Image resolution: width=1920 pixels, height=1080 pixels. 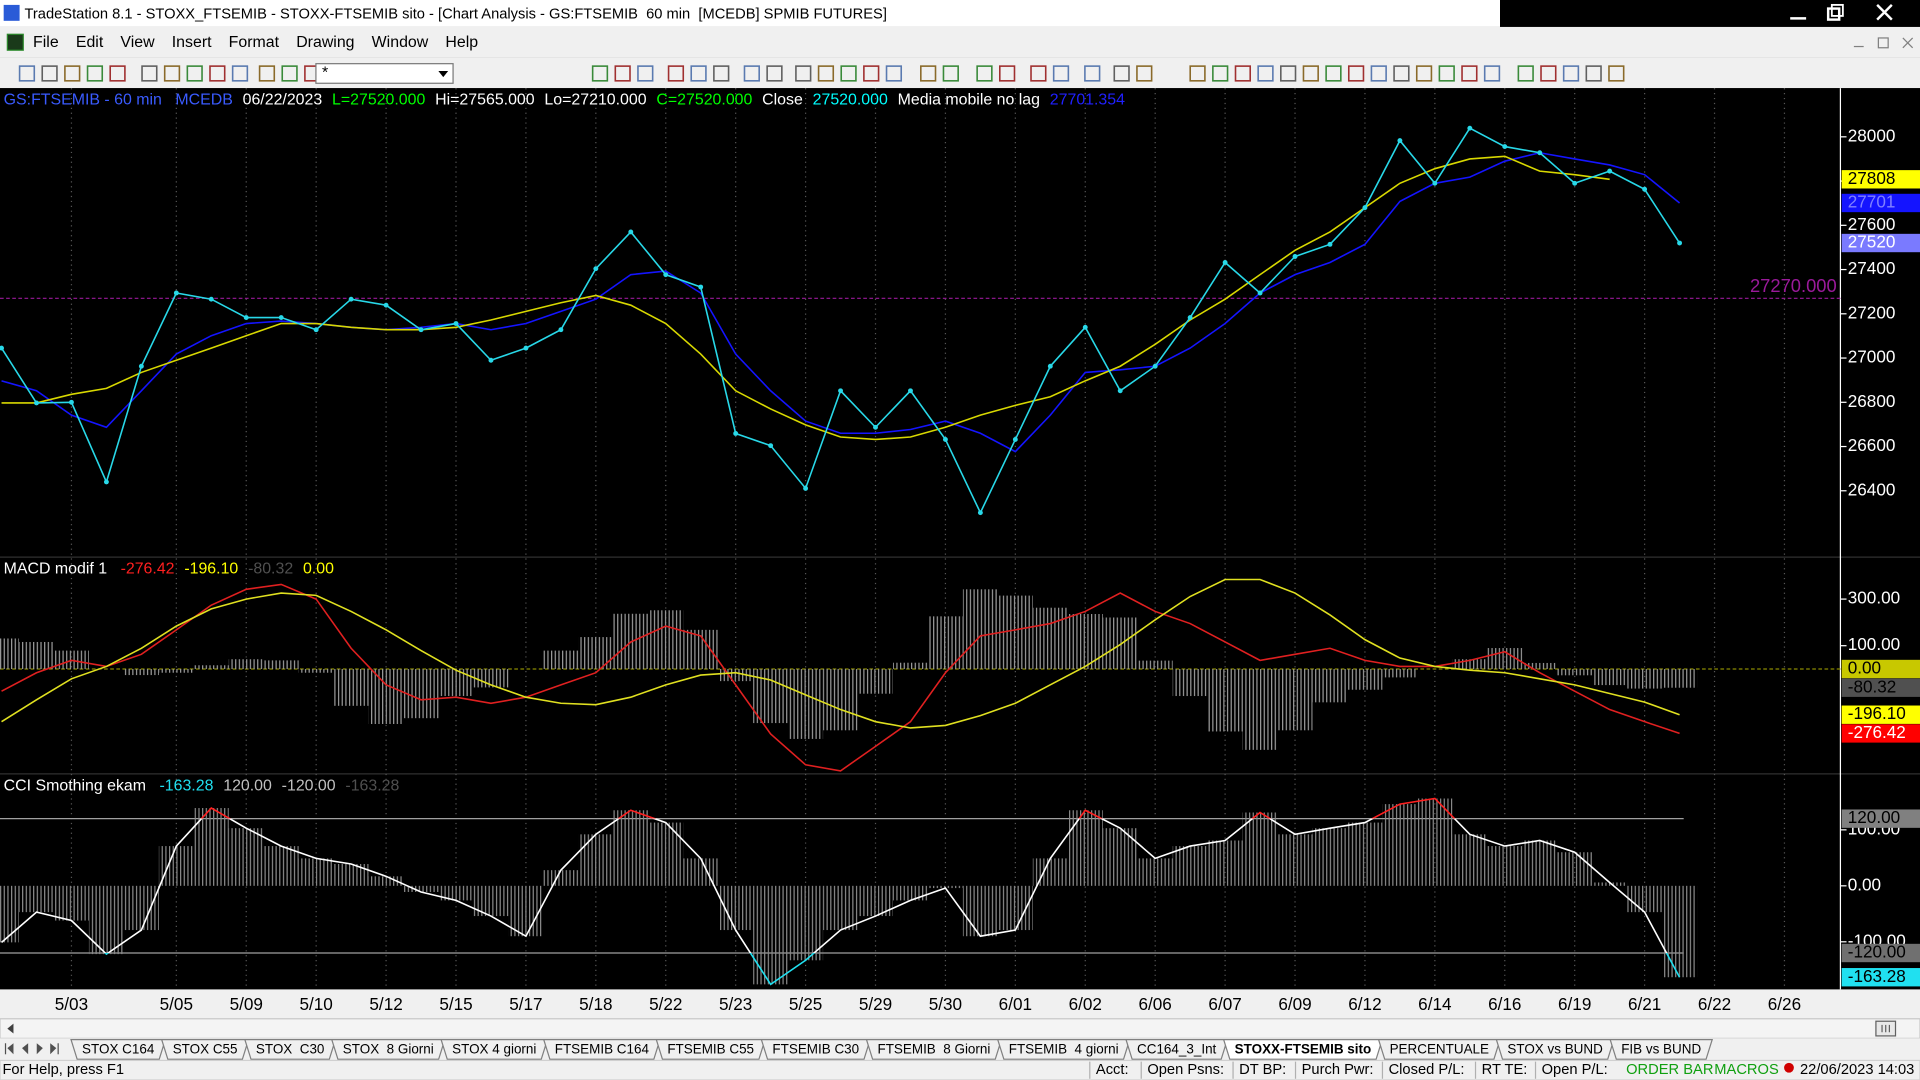 I want to click on sheet-tab: STOX 8 Giorni, so click(x=388, y=1049).